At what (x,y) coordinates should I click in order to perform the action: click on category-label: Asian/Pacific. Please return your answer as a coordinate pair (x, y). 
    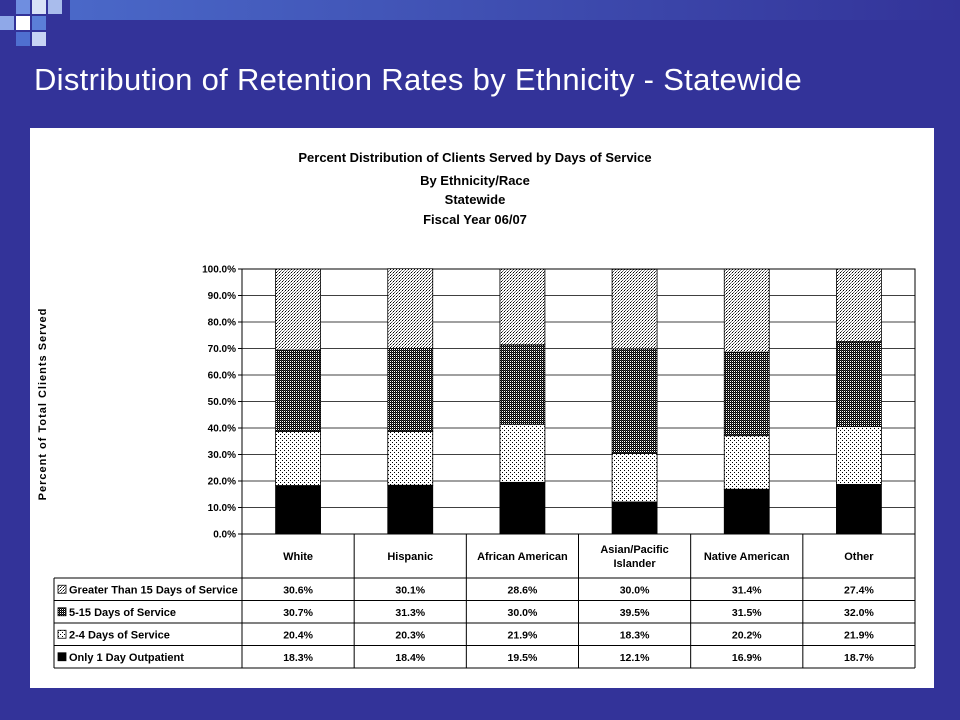
    Looking at the image, I should click on (634, 550).